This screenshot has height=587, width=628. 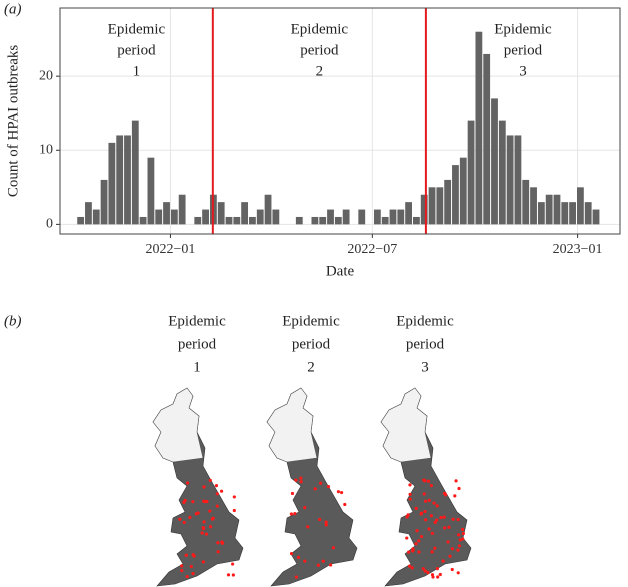 What do you see at coordinates (425, 344) in the screenshot?
I see `map-label: period` at bounding box center [425, 344].